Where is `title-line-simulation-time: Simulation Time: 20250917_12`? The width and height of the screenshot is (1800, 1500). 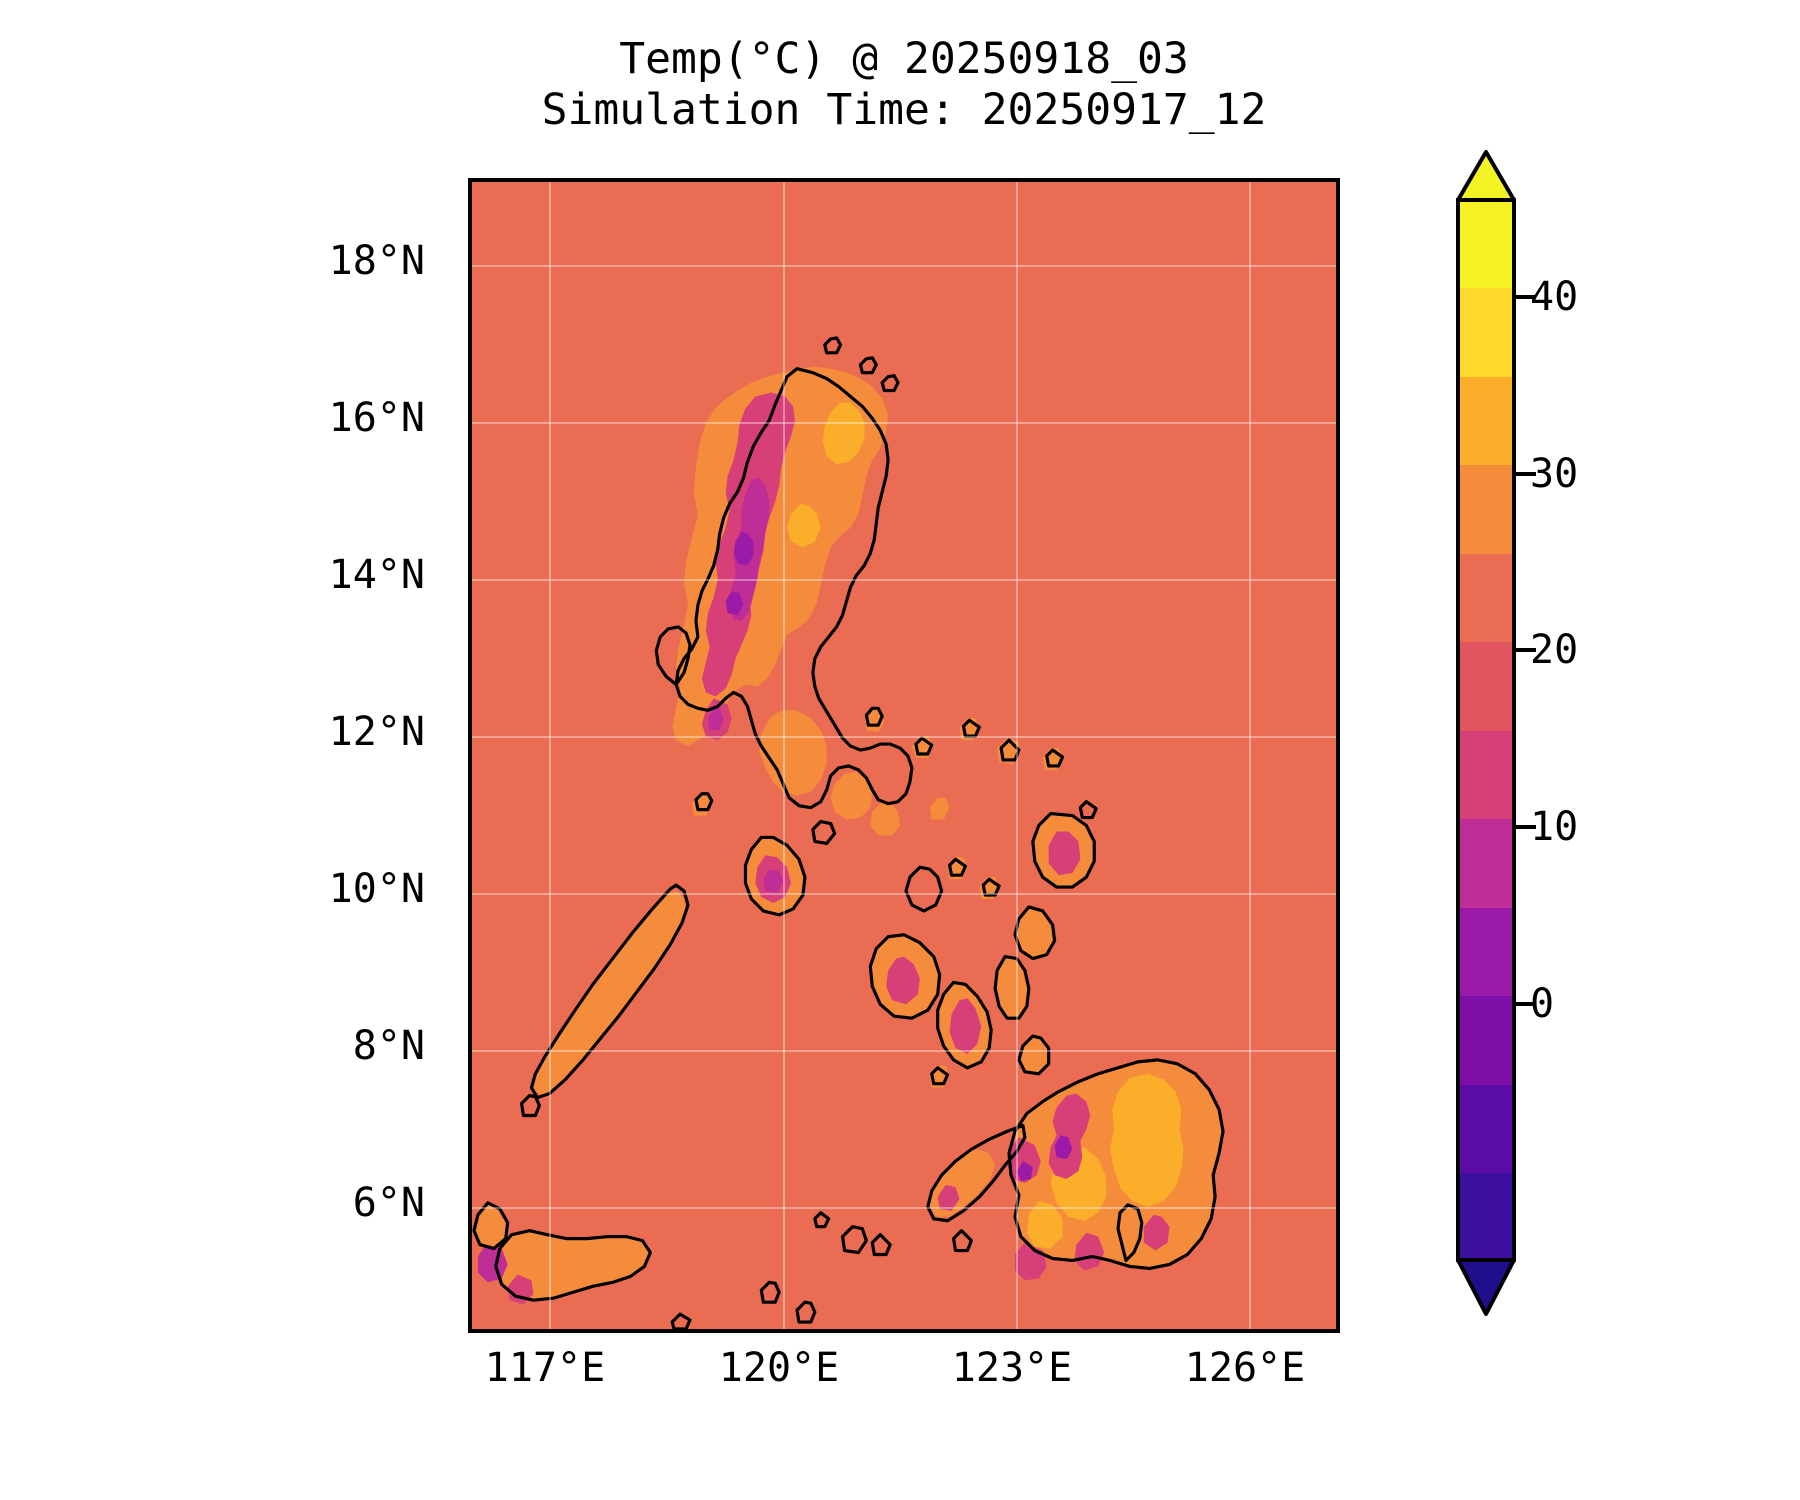
title-line-simulation-time: Simulation Time: 20250917_12 is located at coordinates (904, 109).